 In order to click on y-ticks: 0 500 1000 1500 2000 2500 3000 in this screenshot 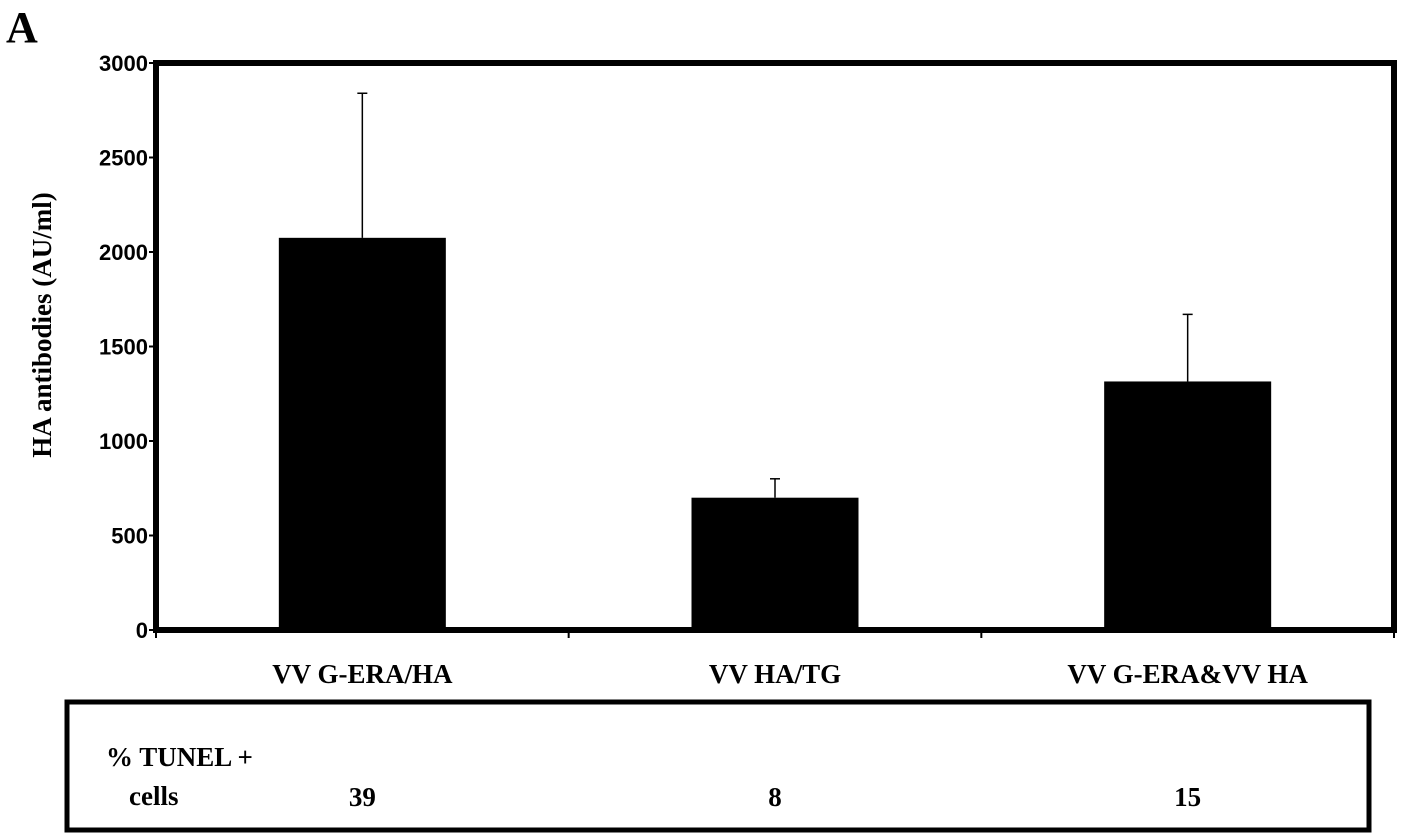, I will do `click(127, 347)`.